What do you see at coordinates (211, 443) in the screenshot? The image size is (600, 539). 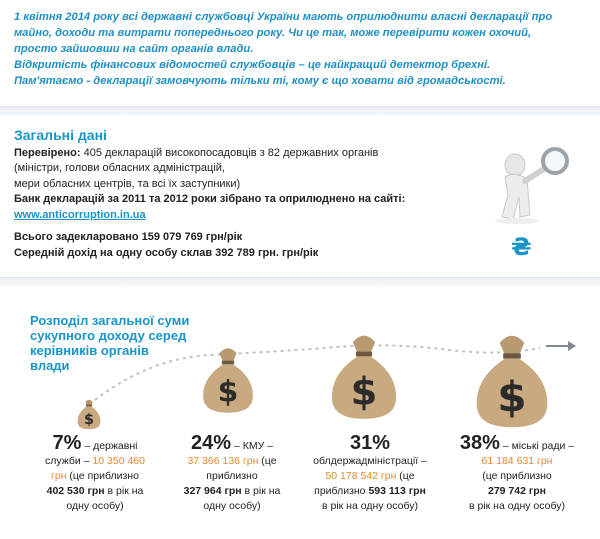 I see `stat-percent: 24%` at bounding box center [211, 443].